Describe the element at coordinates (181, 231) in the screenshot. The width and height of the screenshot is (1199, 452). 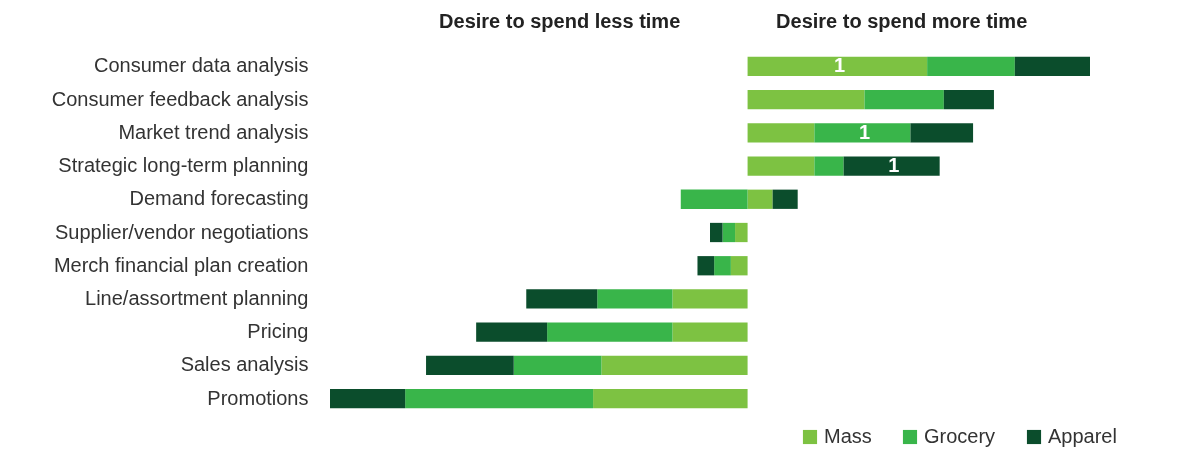
I see `y-tick-label: Supplier/vendor negotiations` at that location.